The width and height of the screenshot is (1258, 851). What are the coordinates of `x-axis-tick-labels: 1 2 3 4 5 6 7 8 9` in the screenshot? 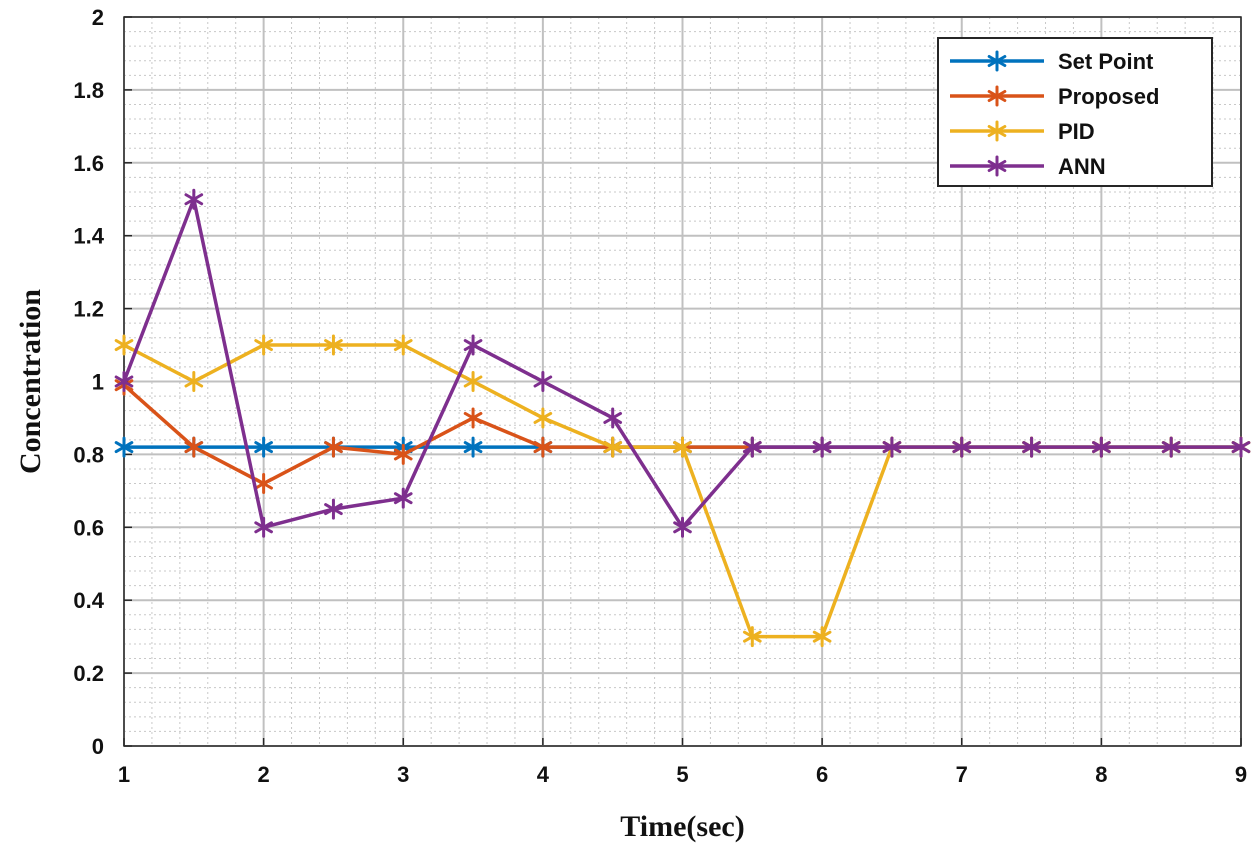 It's located at (682, 774).